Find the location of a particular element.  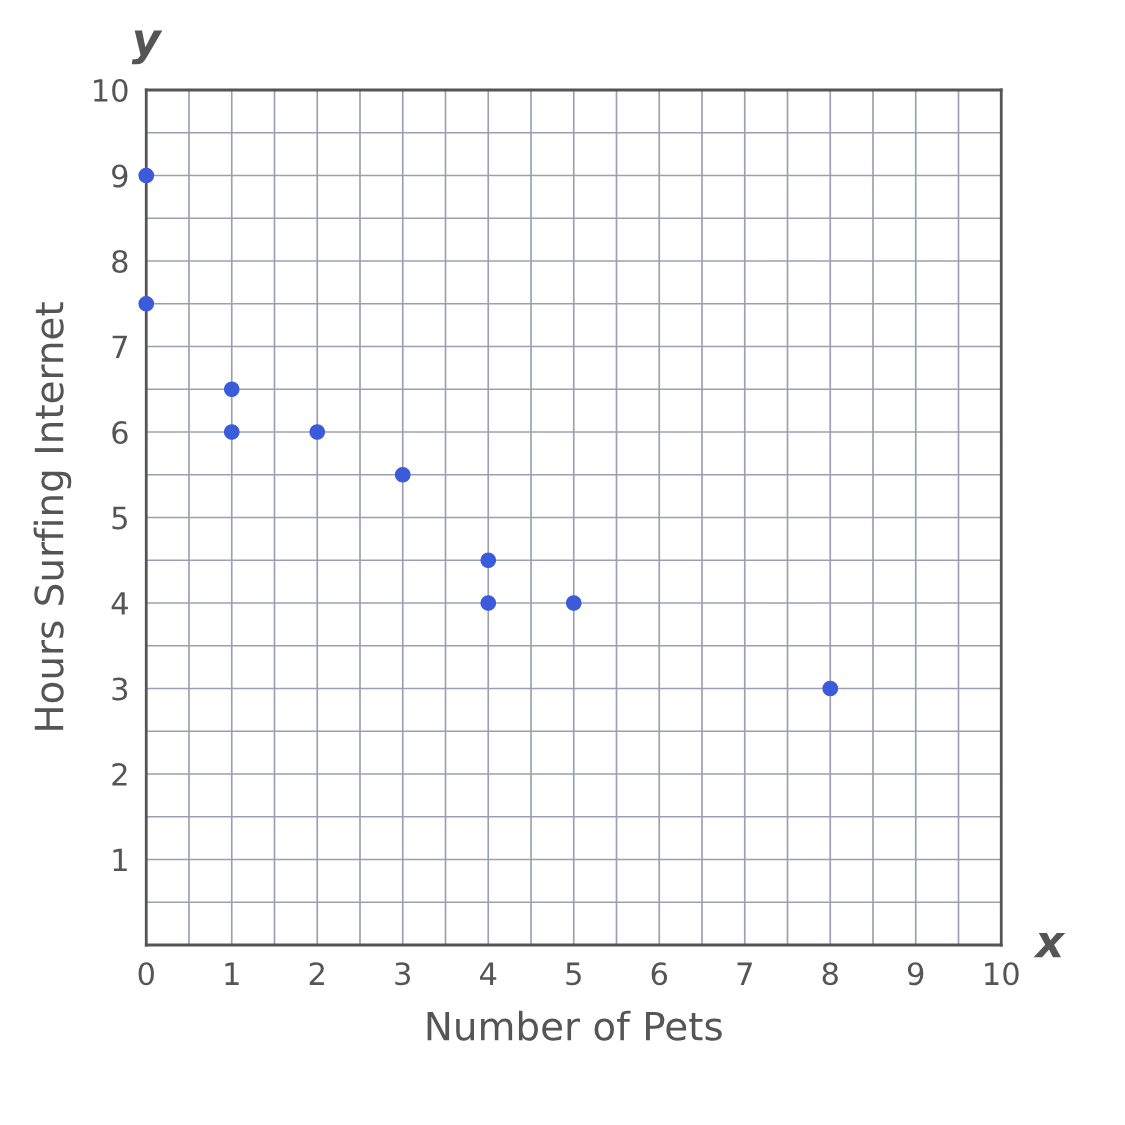

x-tick-label: 10 is located at coordinates (1002, 974).